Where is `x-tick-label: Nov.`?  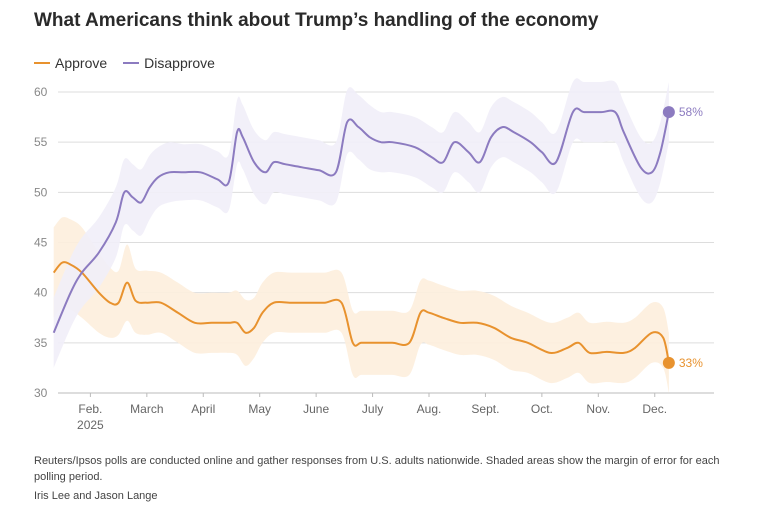 x-tick-label: Nov. is located at coordinates (598, 409).